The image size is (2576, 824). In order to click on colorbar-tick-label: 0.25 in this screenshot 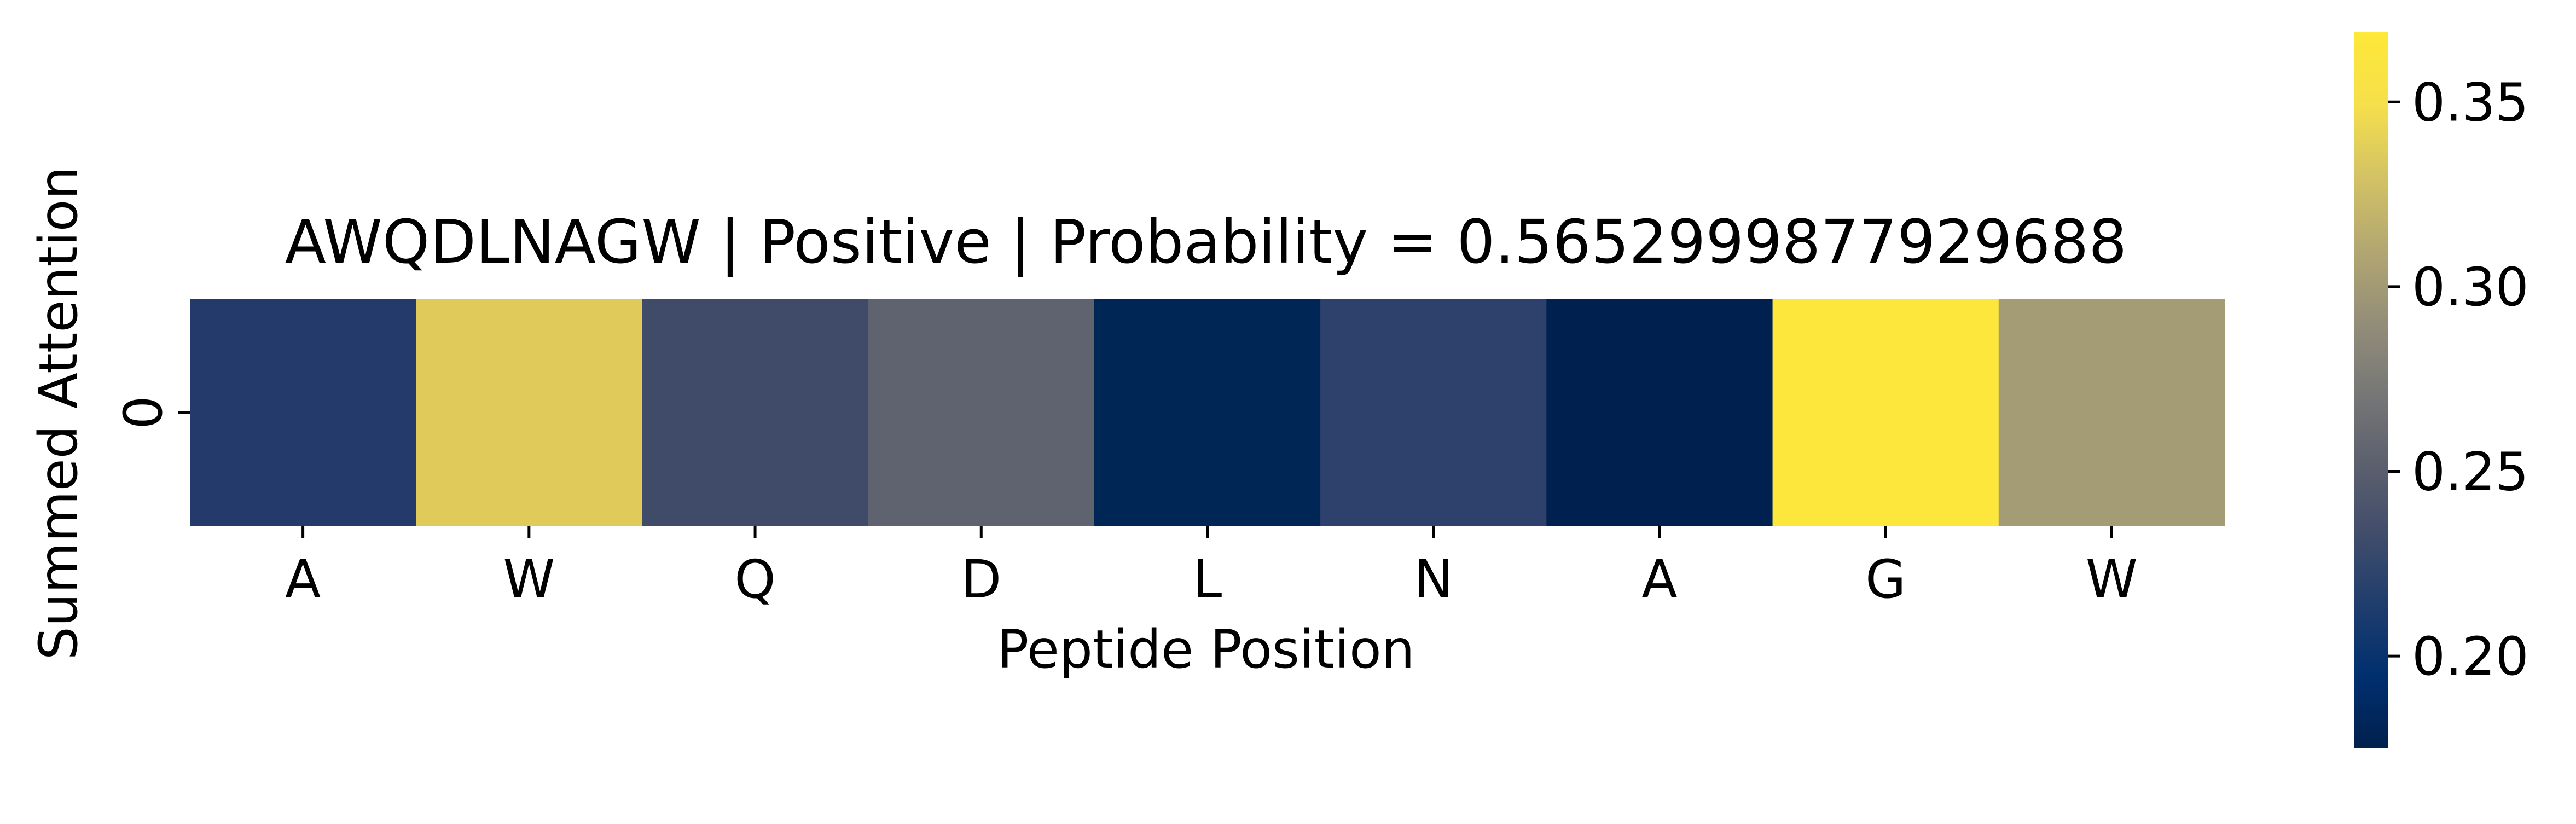, I will do `click(2471, 472)`.